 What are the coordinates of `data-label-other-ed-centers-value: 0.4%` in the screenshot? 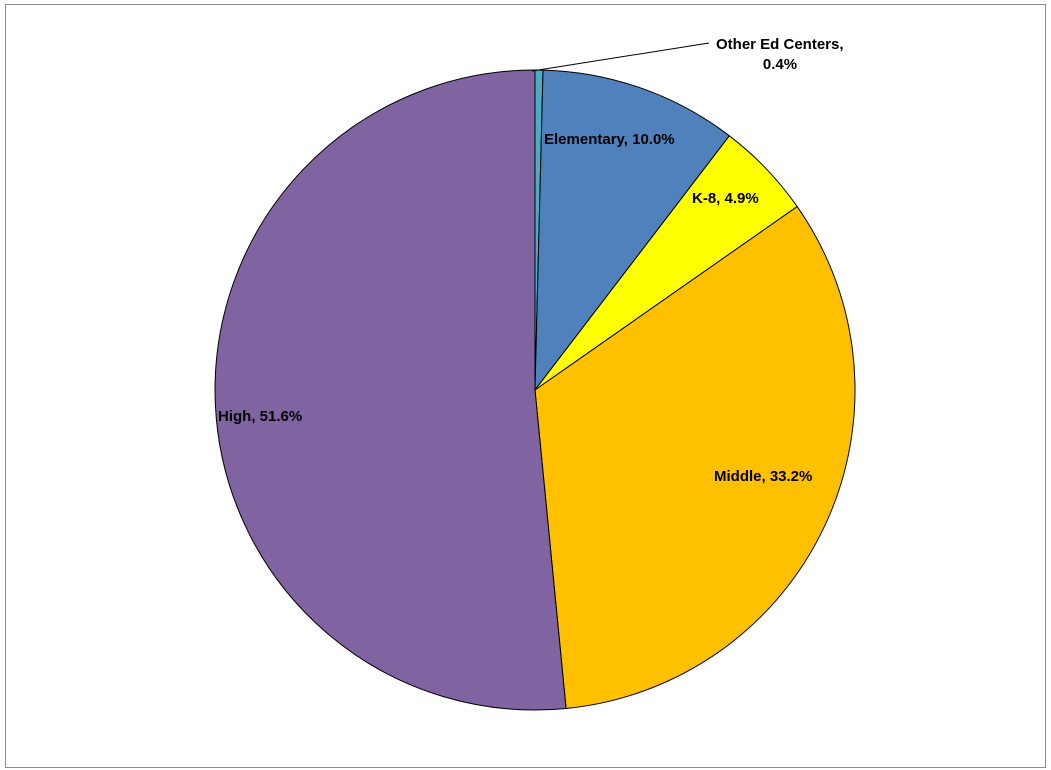 It's located at (780, 64).